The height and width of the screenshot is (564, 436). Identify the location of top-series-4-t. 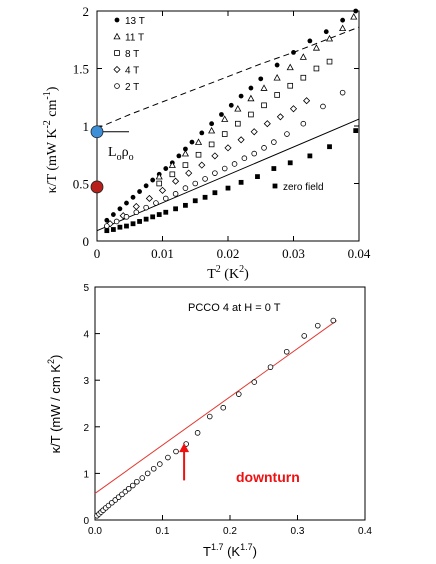
(208, 162).